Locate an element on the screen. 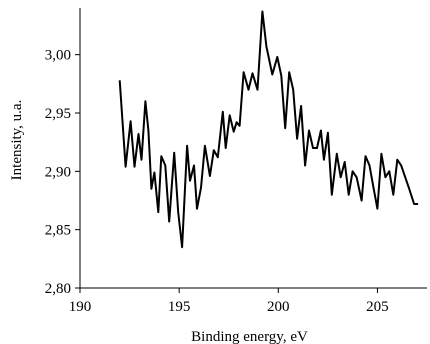  y-ticks: 2,80 2,85 2,90 2,95 3,00 is located at coordinates (62, 172).